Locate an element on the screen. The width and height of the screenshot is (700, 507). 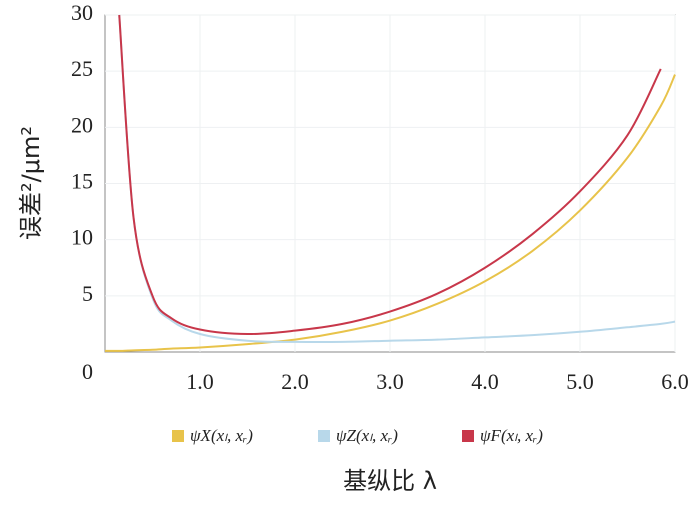
x-axis-label: 基纵比 λ is located at coordinates (390, 481).